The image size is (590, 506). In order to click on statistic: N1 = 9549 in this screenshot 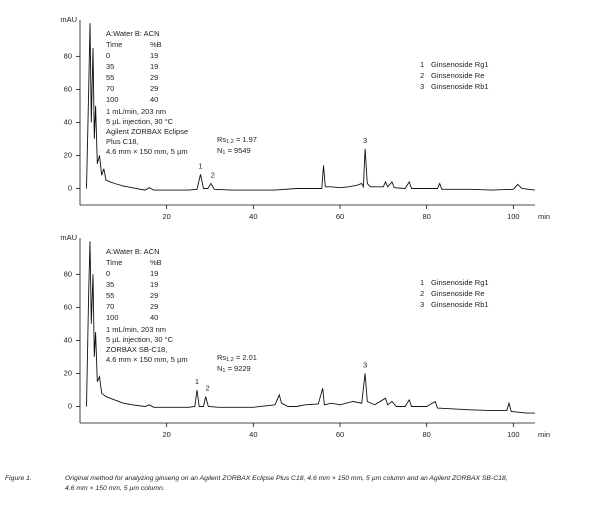, I will do `click(234, 151)`.